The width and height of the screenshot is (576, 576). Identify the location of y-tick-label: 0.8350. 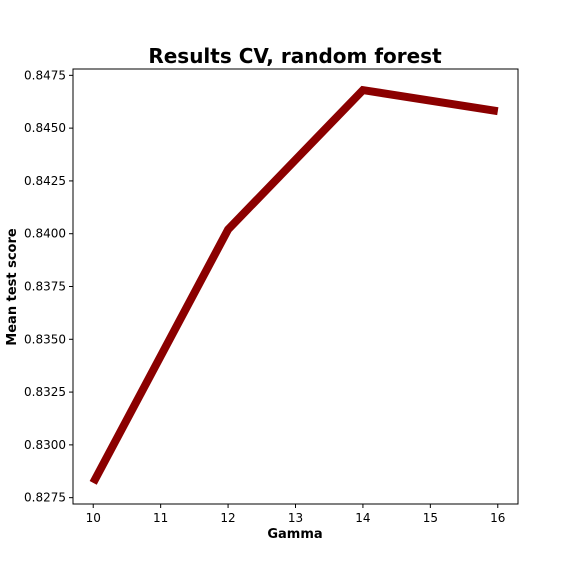
(45, 339).